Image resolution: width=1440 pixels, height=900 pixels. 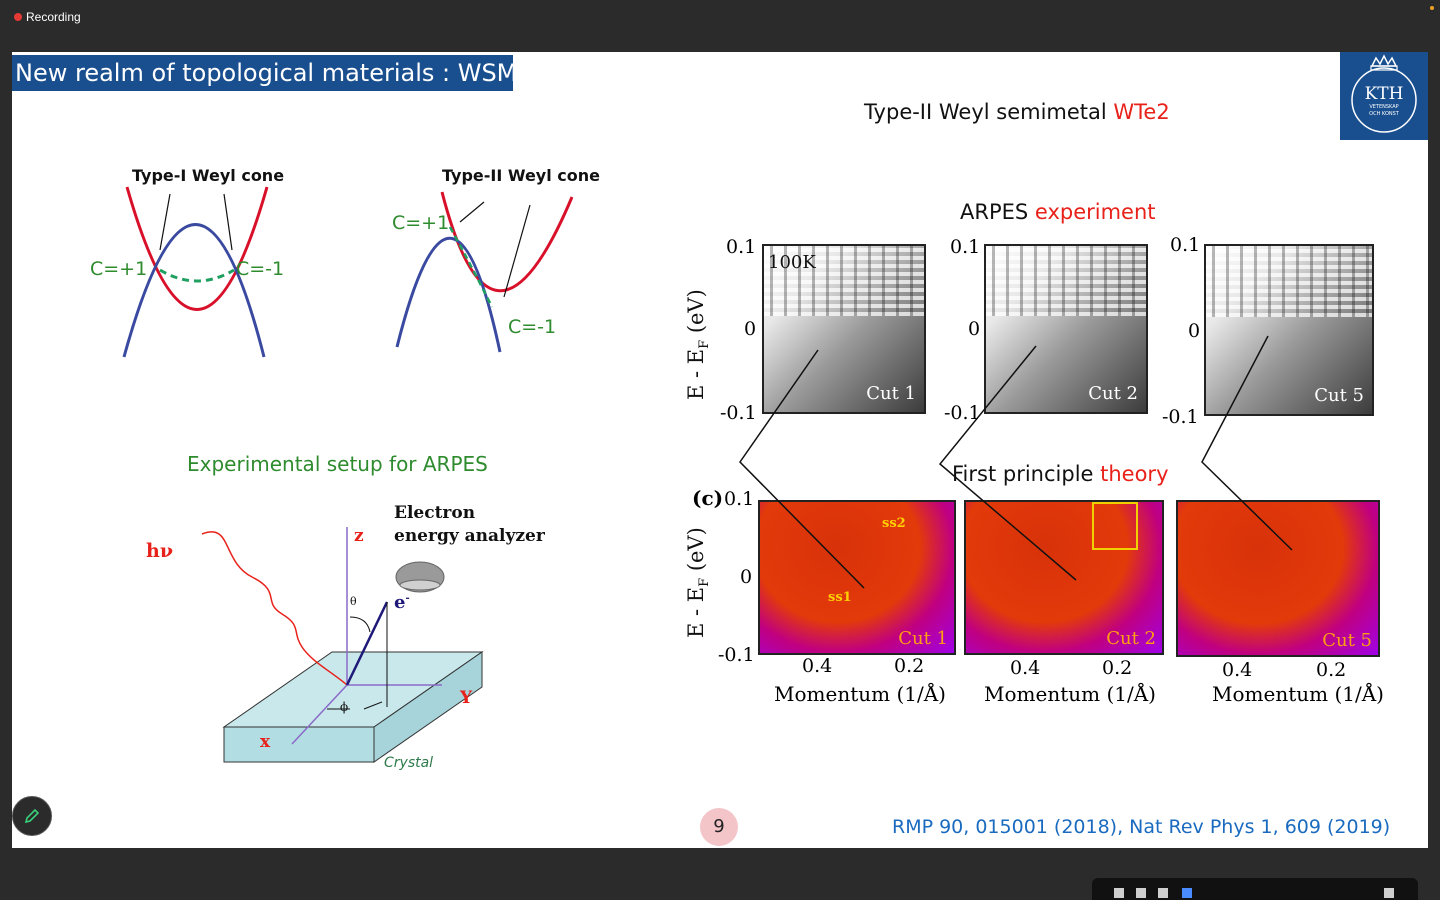 I want to click on theory2-xtick-1: 0.4, so click(x=1025, y=668).